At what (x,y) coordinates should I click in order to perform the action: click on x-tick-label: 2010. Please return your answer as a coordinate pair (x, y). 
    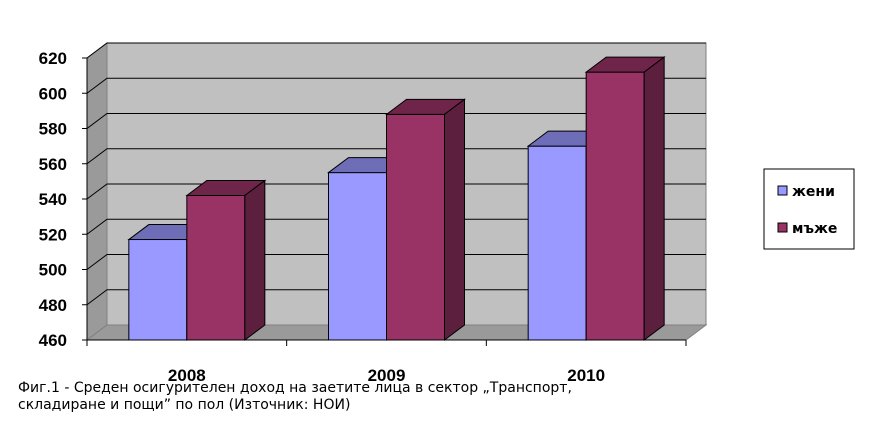
    Looking at the image, I should click on (586, 375).